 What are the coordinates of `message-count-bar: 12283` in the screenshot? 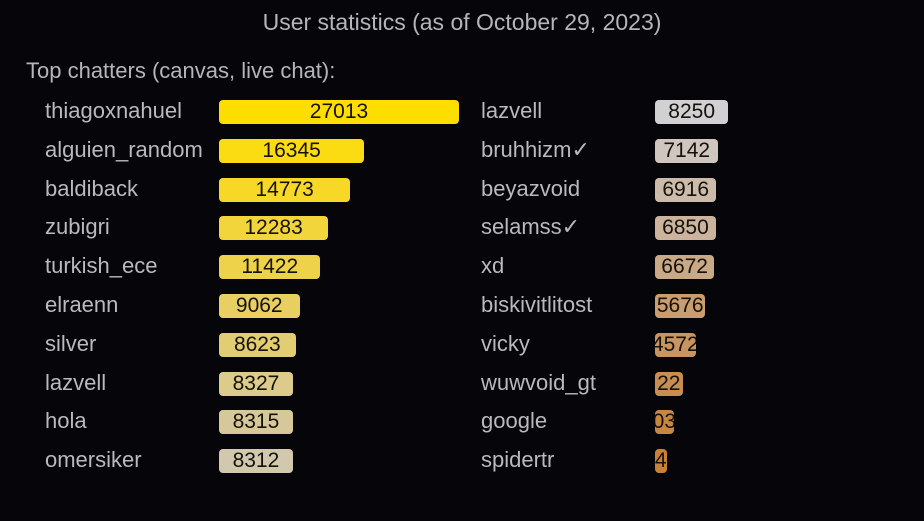 It's located at (274, 228).